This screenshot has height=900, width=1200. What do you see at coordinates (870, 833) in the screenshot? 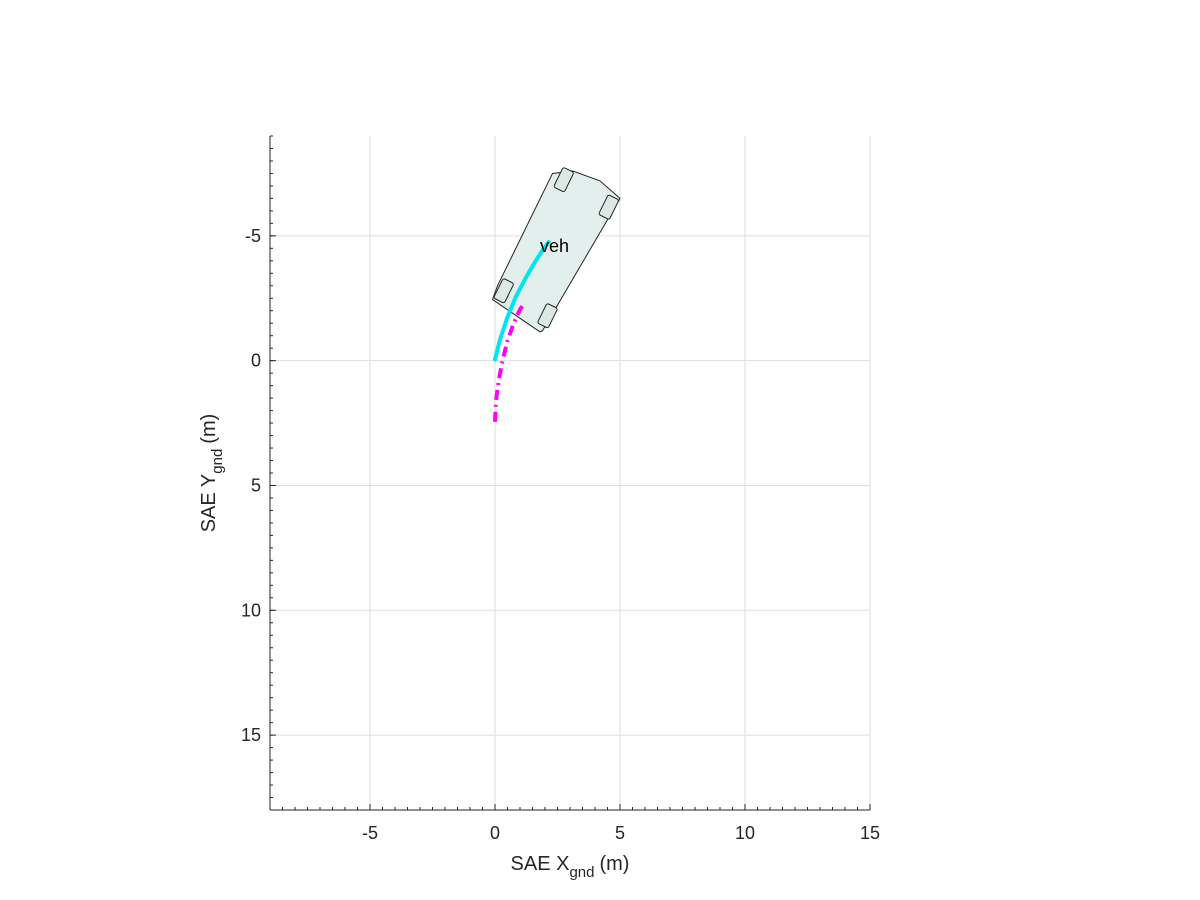
I see `x-tick-label: 15` at bounding box center [870, 833].